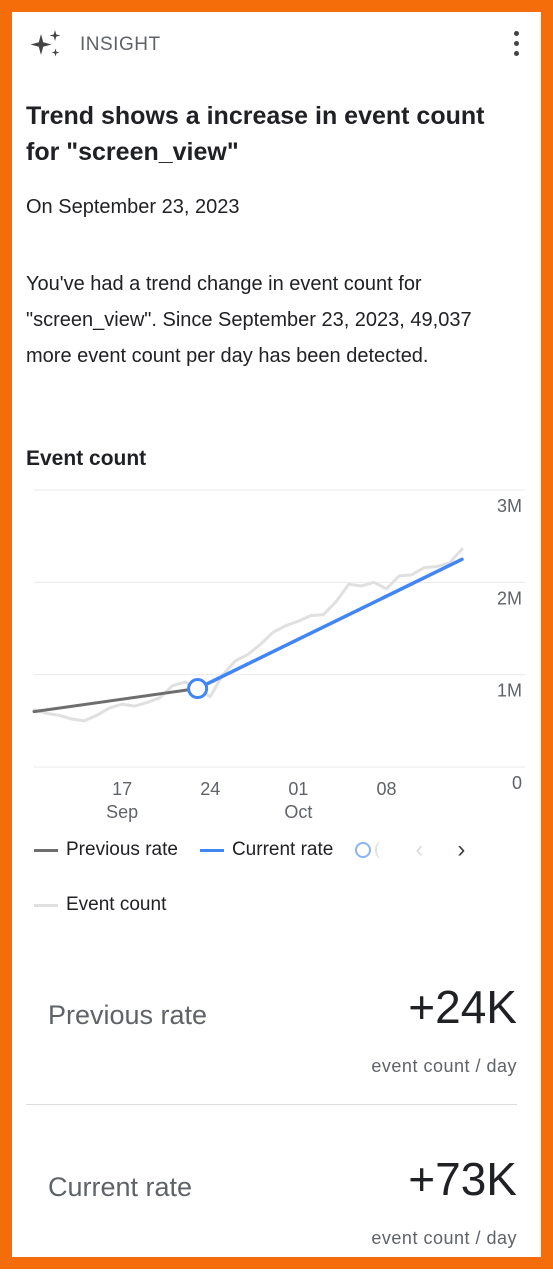  I want to click on chevron-left-icon: ‹, so click(419, 849).